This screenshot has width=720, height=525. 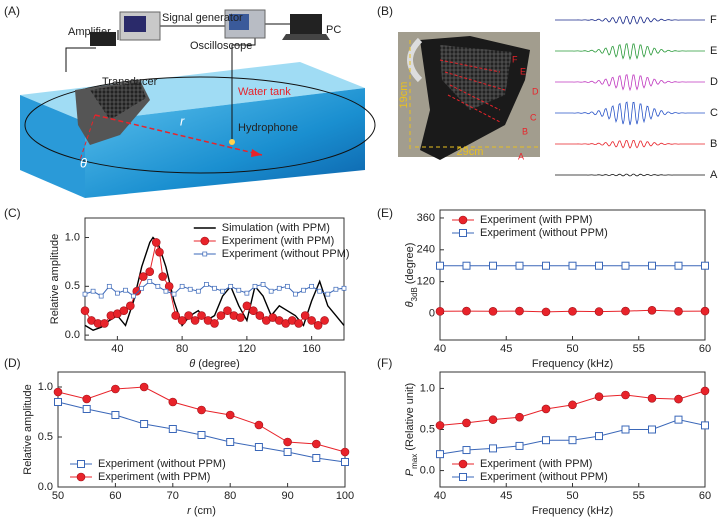 What do you see at coordinates (173, 496) in the screenshot?
I see `x-tick-label: 70` at bounding box center [173, 496].